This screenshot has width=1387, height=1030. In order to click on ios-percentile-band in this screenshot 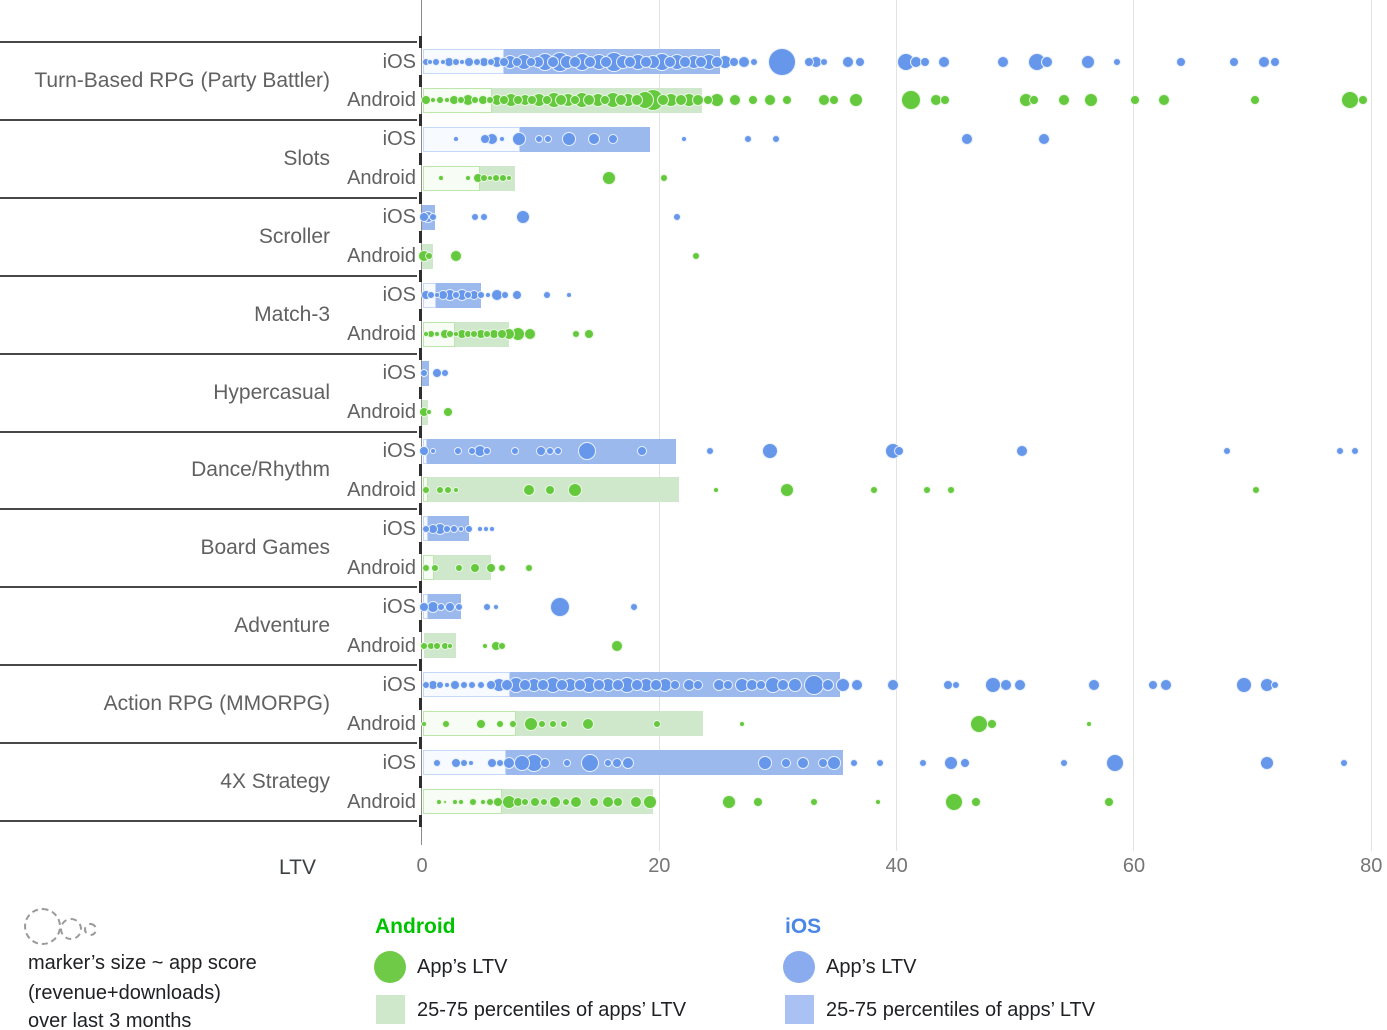, I will do `click(675, 763)`.